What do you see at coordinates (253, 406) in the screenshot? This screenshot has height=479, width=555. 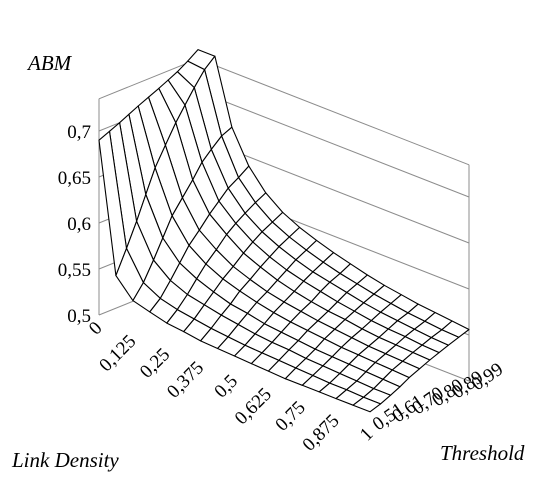 I see `x-tick-label: 0,625` at bounding box center [253, 406].